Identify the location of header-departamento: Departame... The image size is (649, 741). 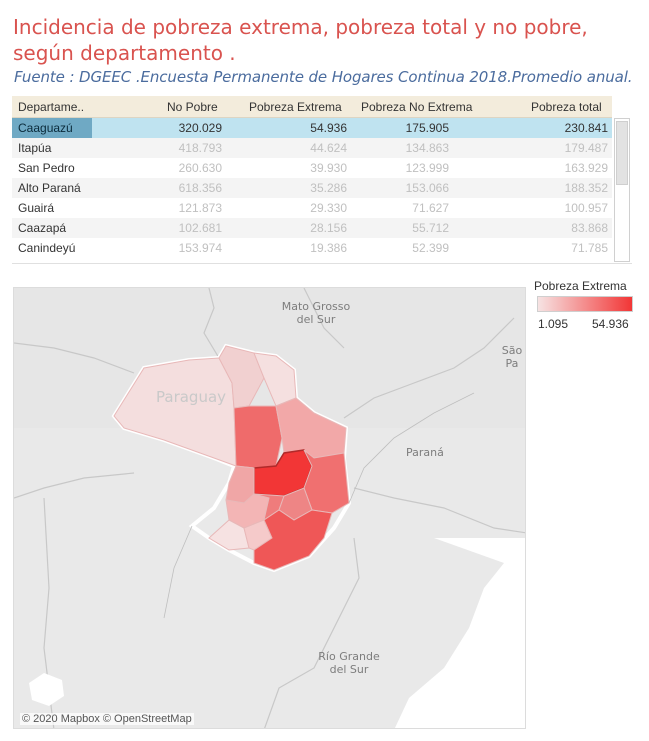
(51, 107).